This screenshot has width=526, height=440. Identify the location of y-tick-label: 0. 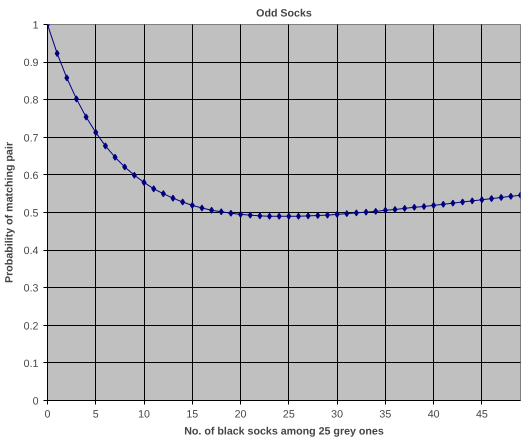
(35, 402).